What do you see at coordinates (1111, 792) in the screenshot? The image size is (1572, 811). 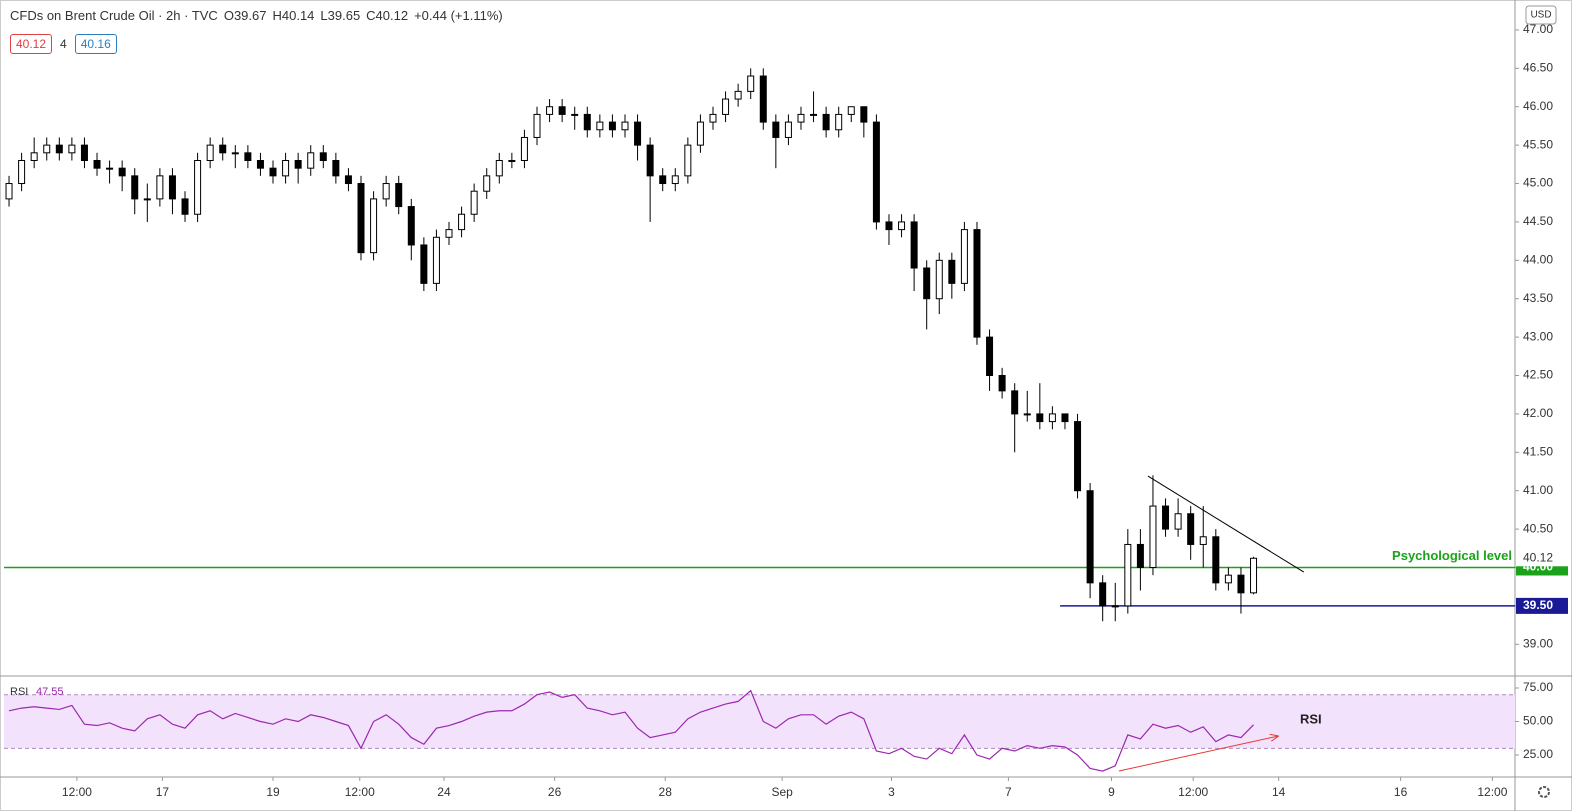 I see `x-tick-label: 9` at bounding box center [1111, 792].